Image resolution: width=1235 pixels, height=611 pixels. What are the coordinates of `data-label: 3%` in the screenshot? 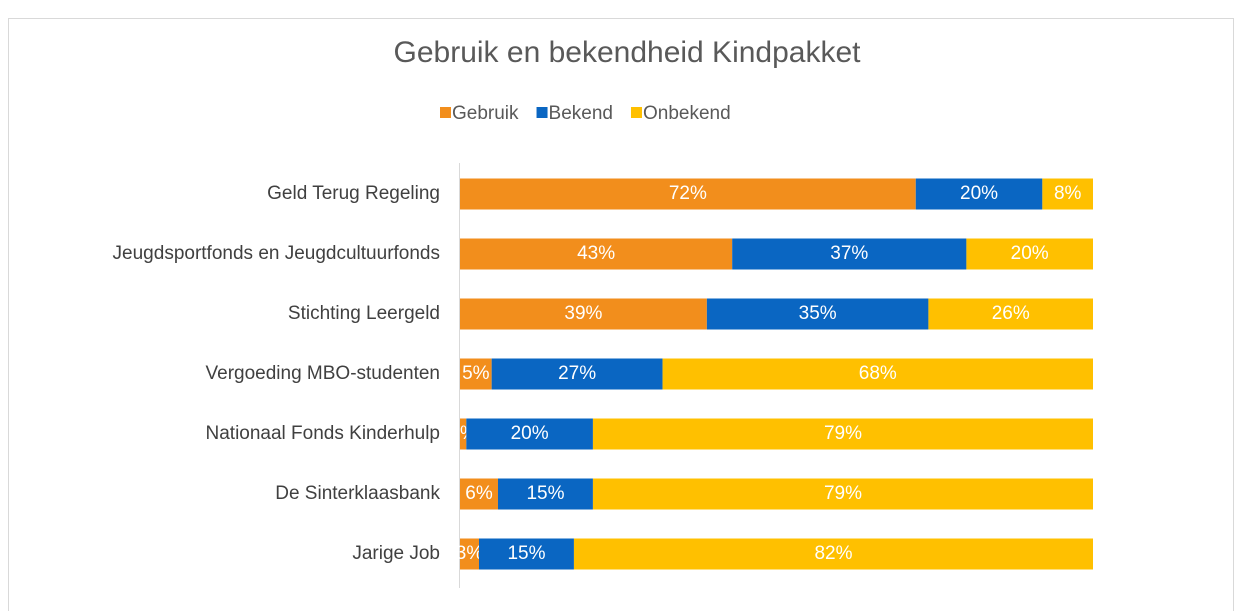 It's located at (470, 553).